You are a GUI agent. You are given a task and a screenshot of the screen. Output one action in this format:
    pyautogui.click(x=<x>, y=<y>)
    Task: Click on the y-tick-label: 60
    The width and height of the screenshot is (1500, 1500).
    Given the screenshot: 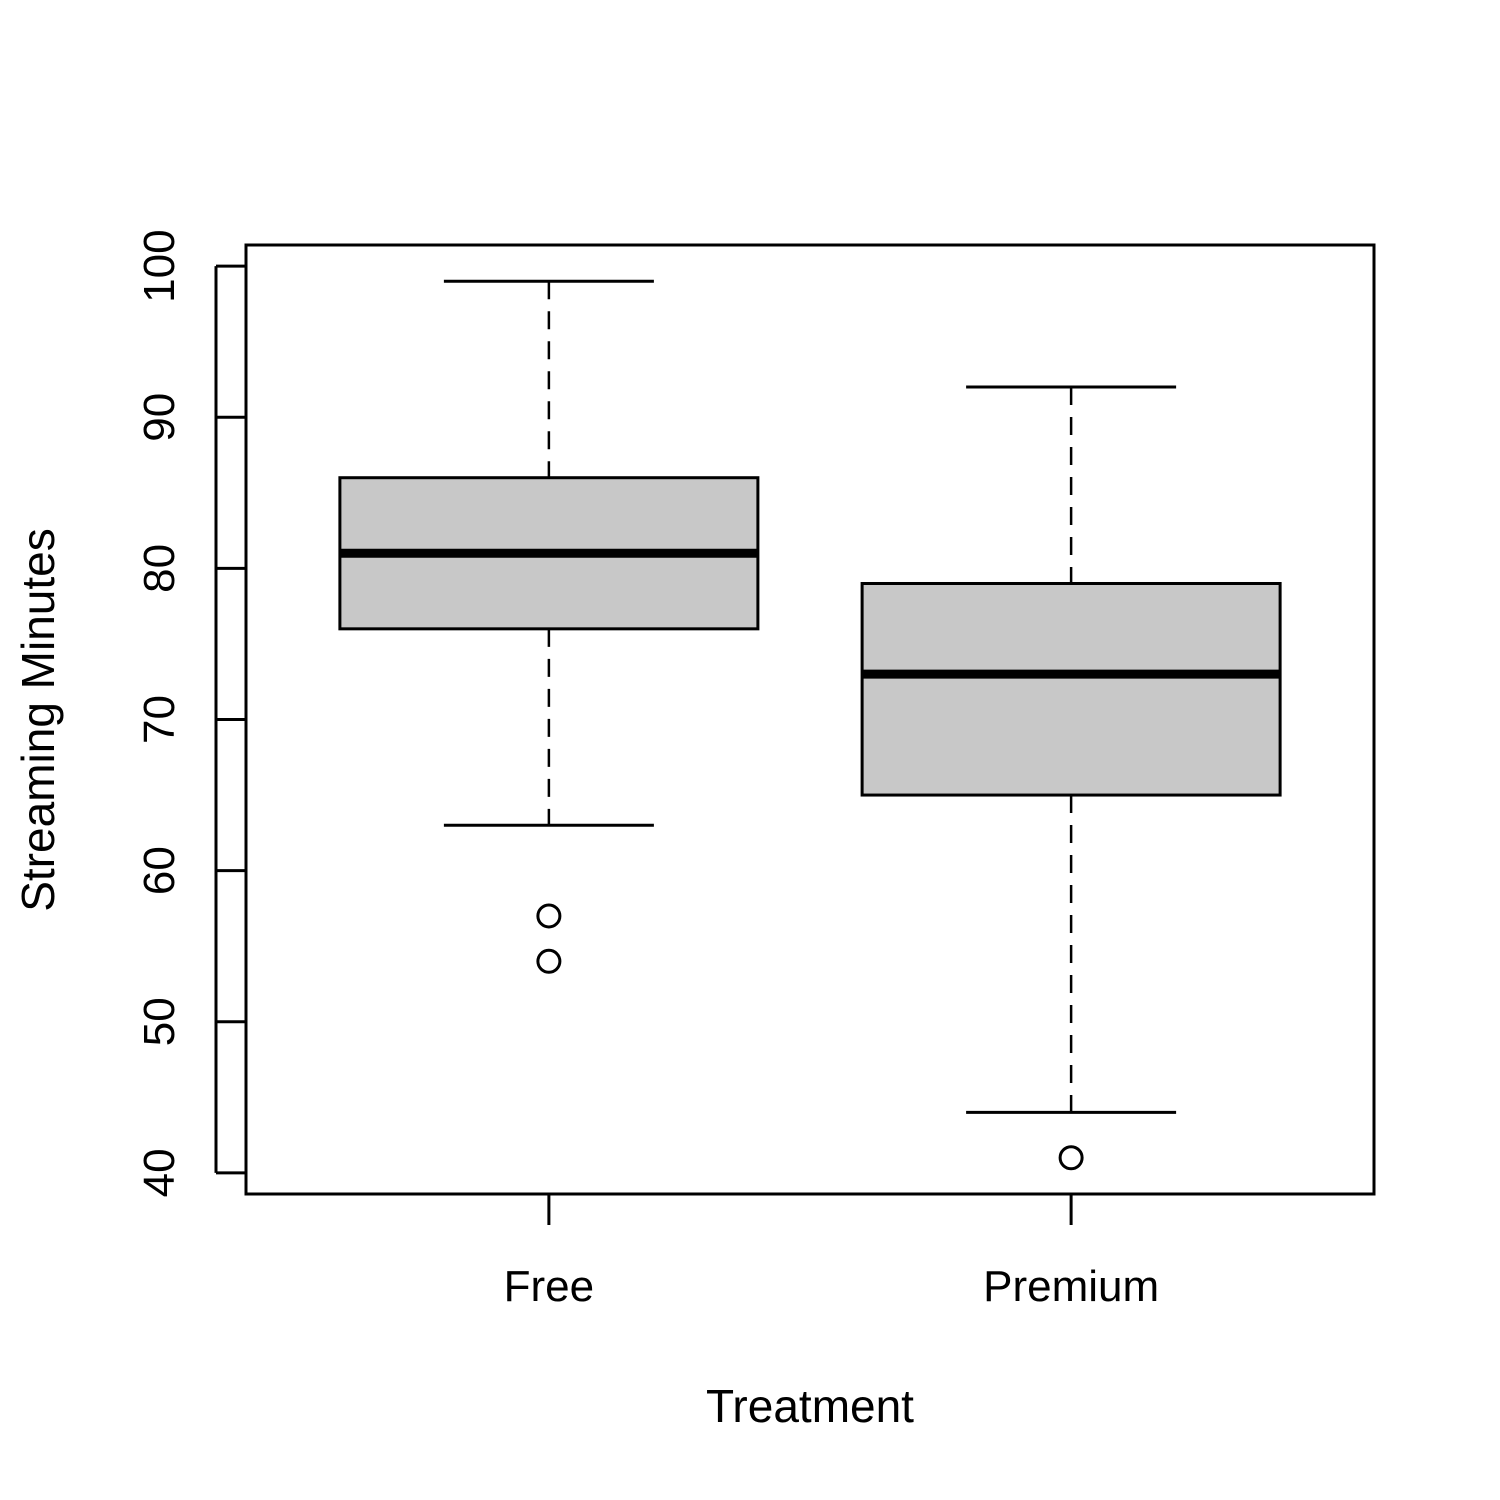 What is the action you would take?
    pyautogui.click(x=159, y=870)
    